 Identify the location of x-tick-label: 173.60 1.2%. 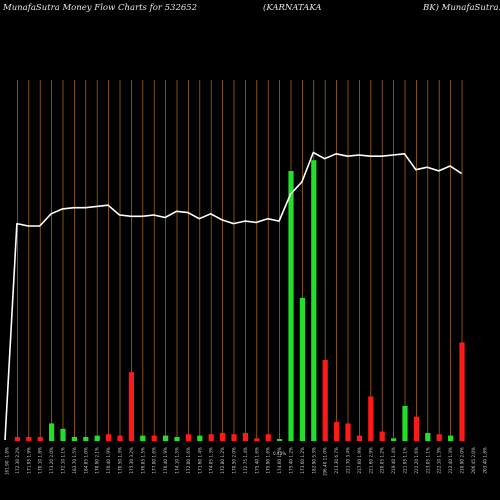
(302, 460).